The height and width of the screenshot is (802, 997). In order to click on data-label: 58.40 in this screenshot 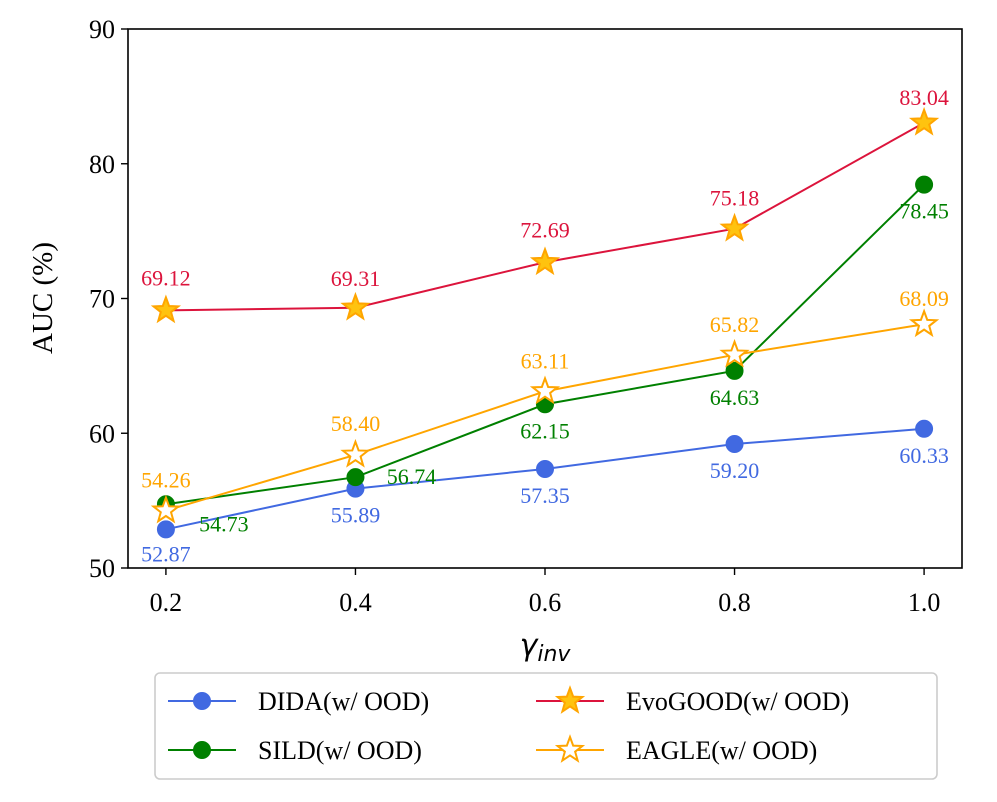, I will do `click(356, 423)`.